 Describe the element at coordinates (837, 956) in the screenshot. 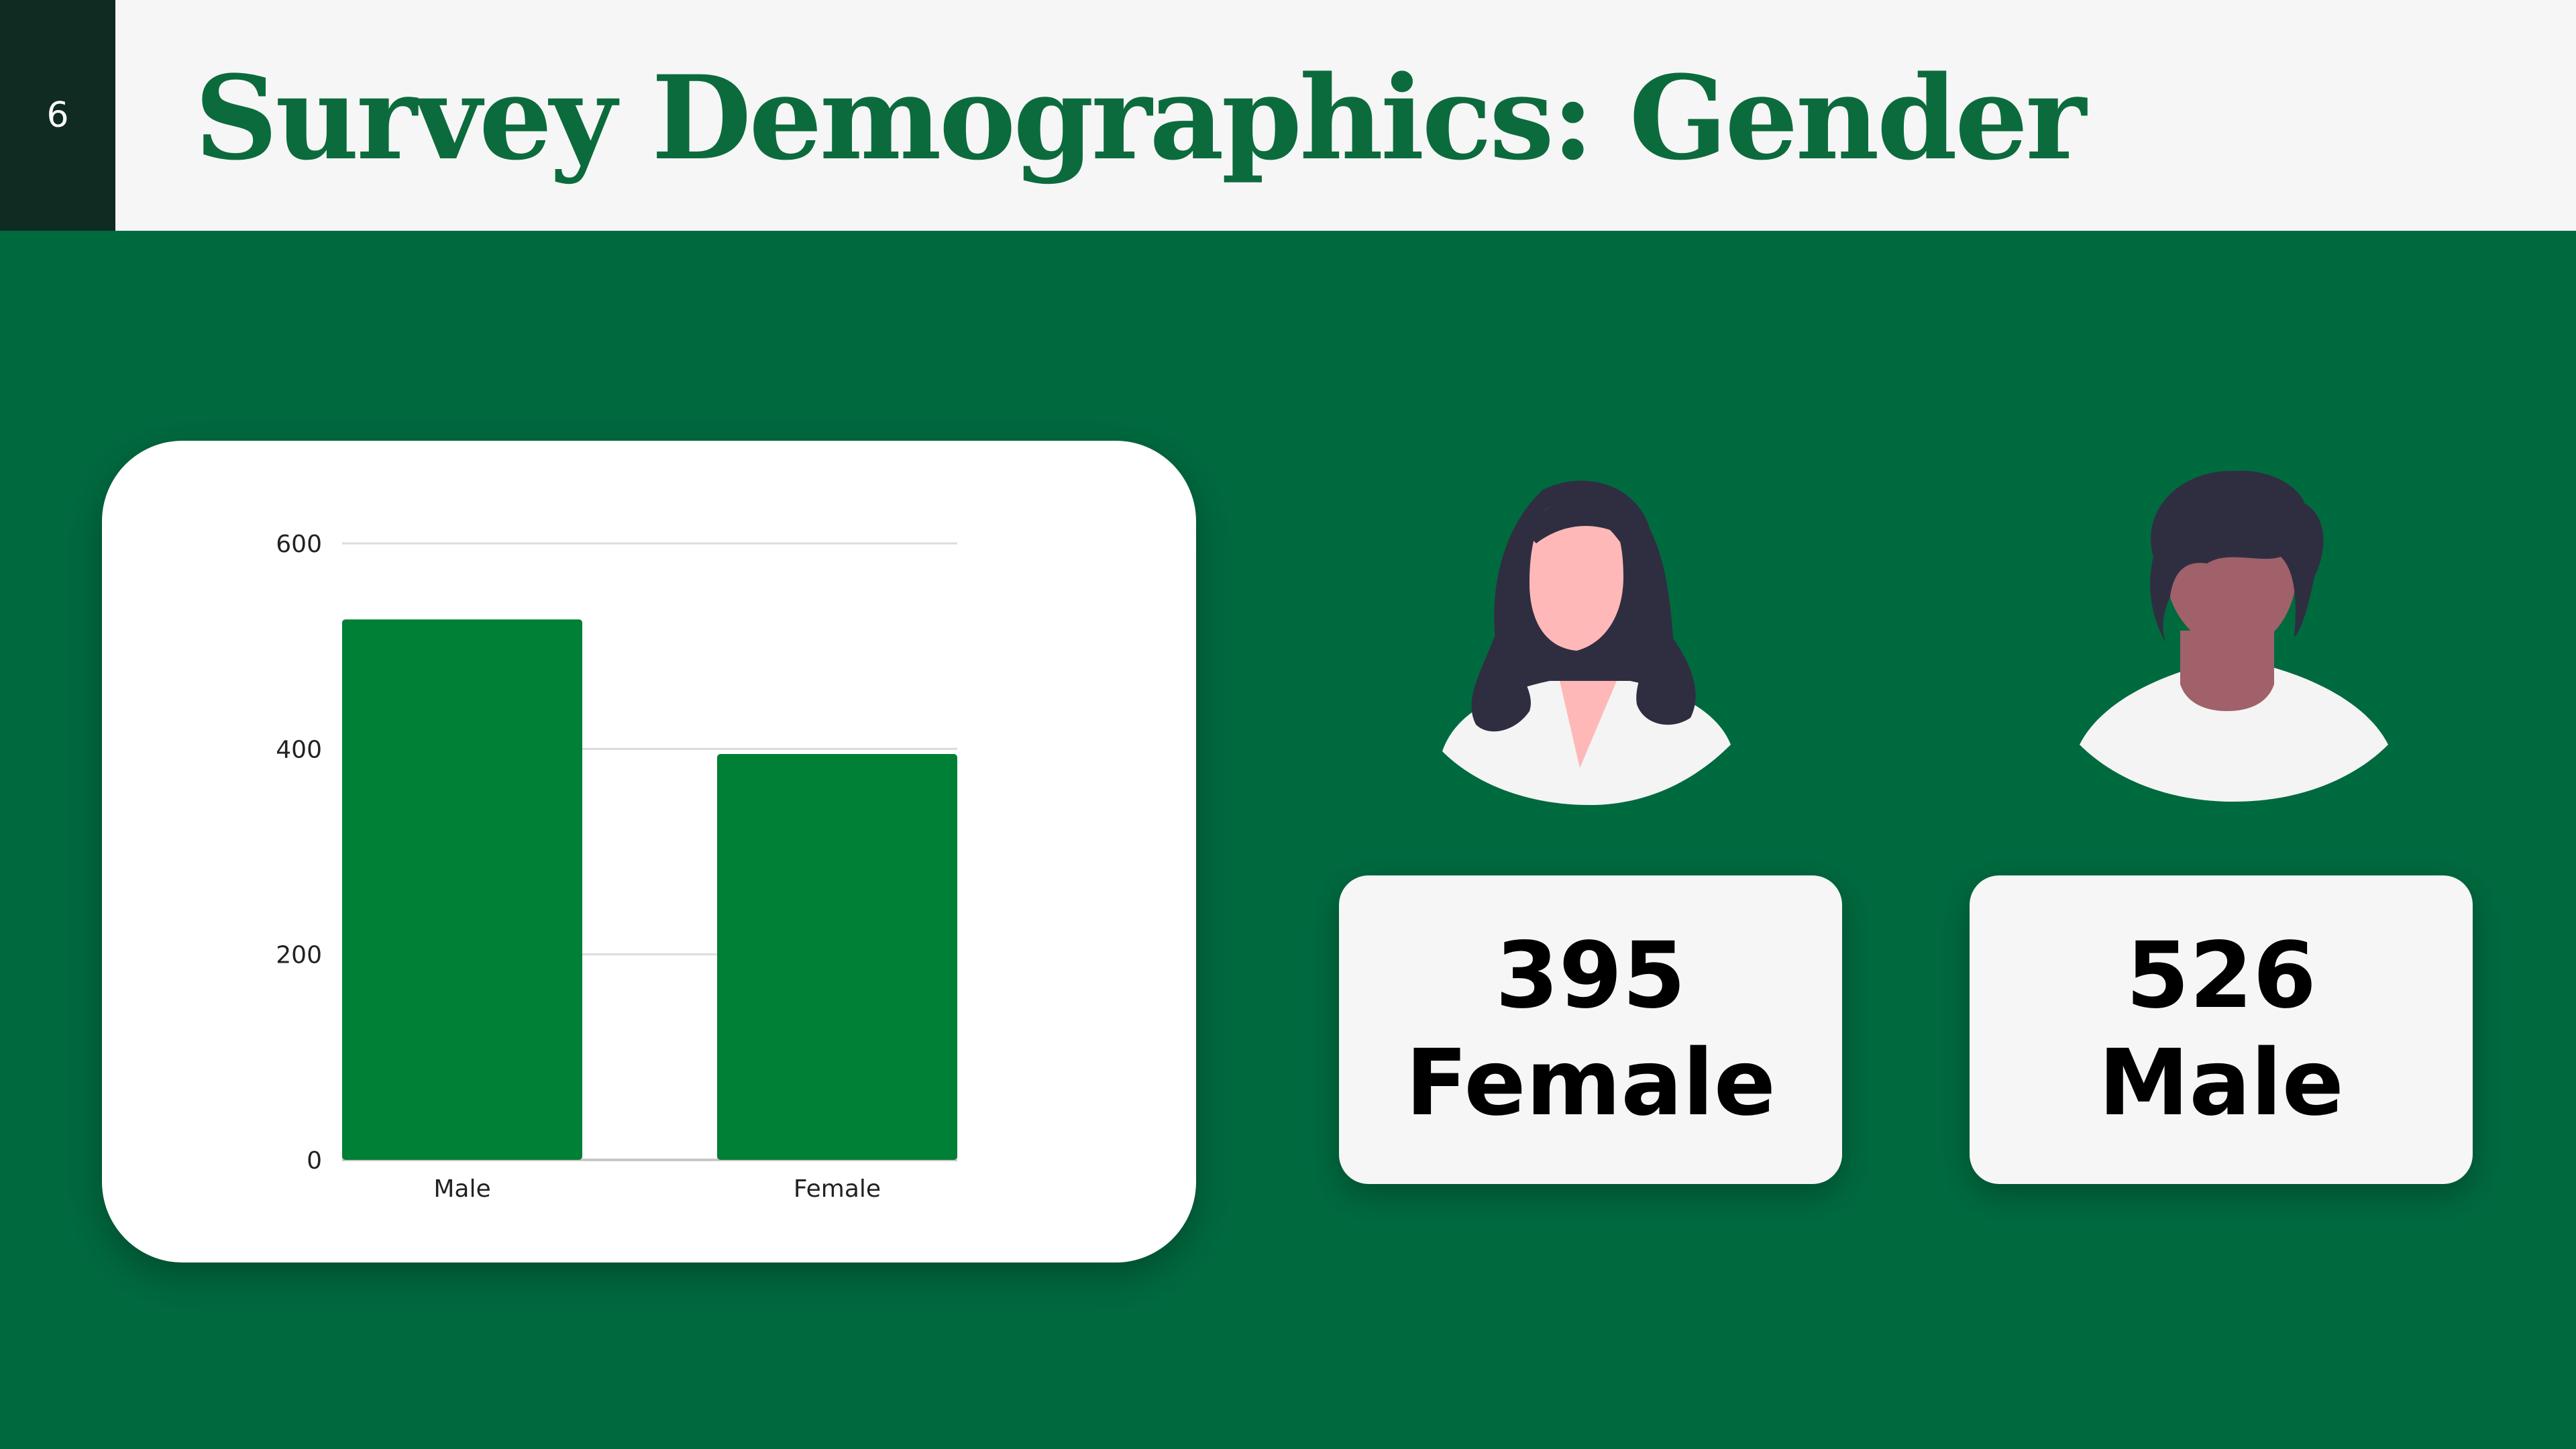

I see `bar-female` at that location.